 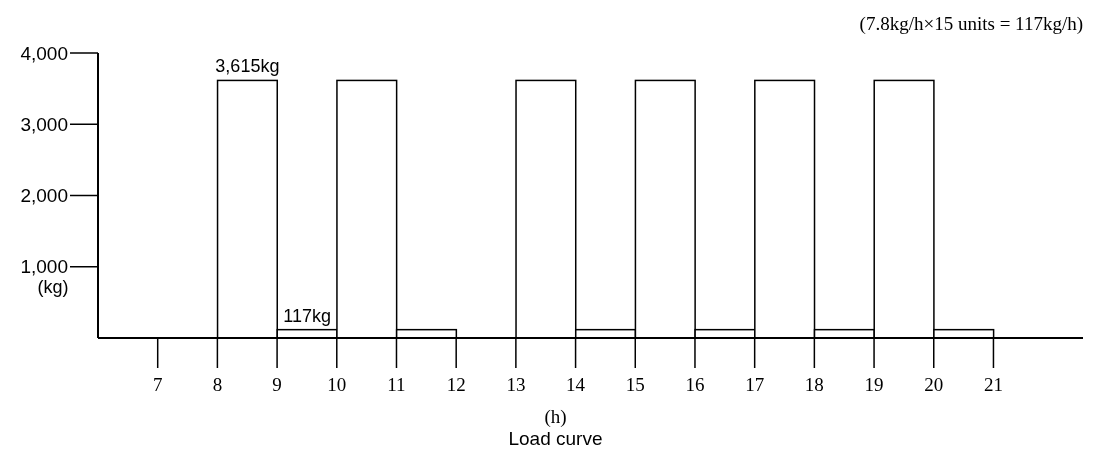 I want to click on x-tick-label: 21, so click(x=993, y=385).